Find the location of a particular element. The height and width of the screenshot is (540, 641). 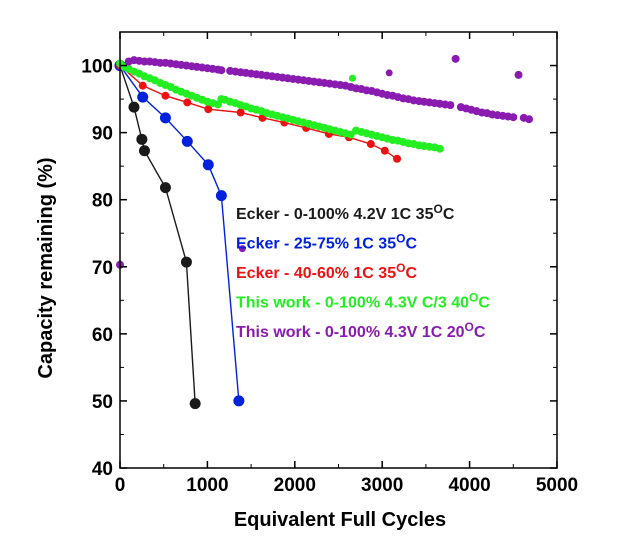

legend-label: Ecker - 25-75% 1C 35 is located at coordinates (316, 244).